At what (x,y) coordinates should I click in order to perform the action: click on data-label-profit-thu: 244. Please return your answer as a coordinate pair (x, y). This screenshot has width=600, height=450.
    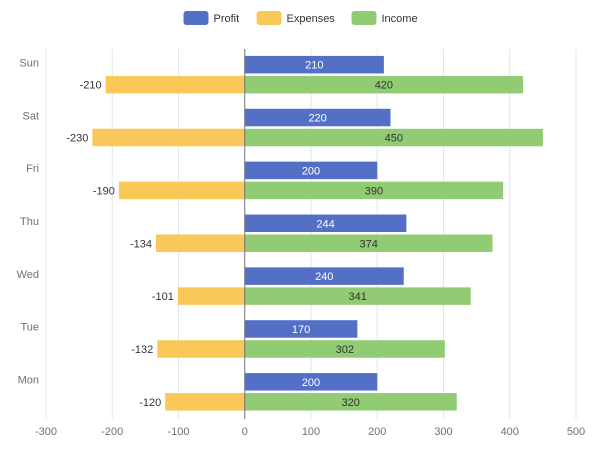
    Looking at the image, I should click on (325, 224).